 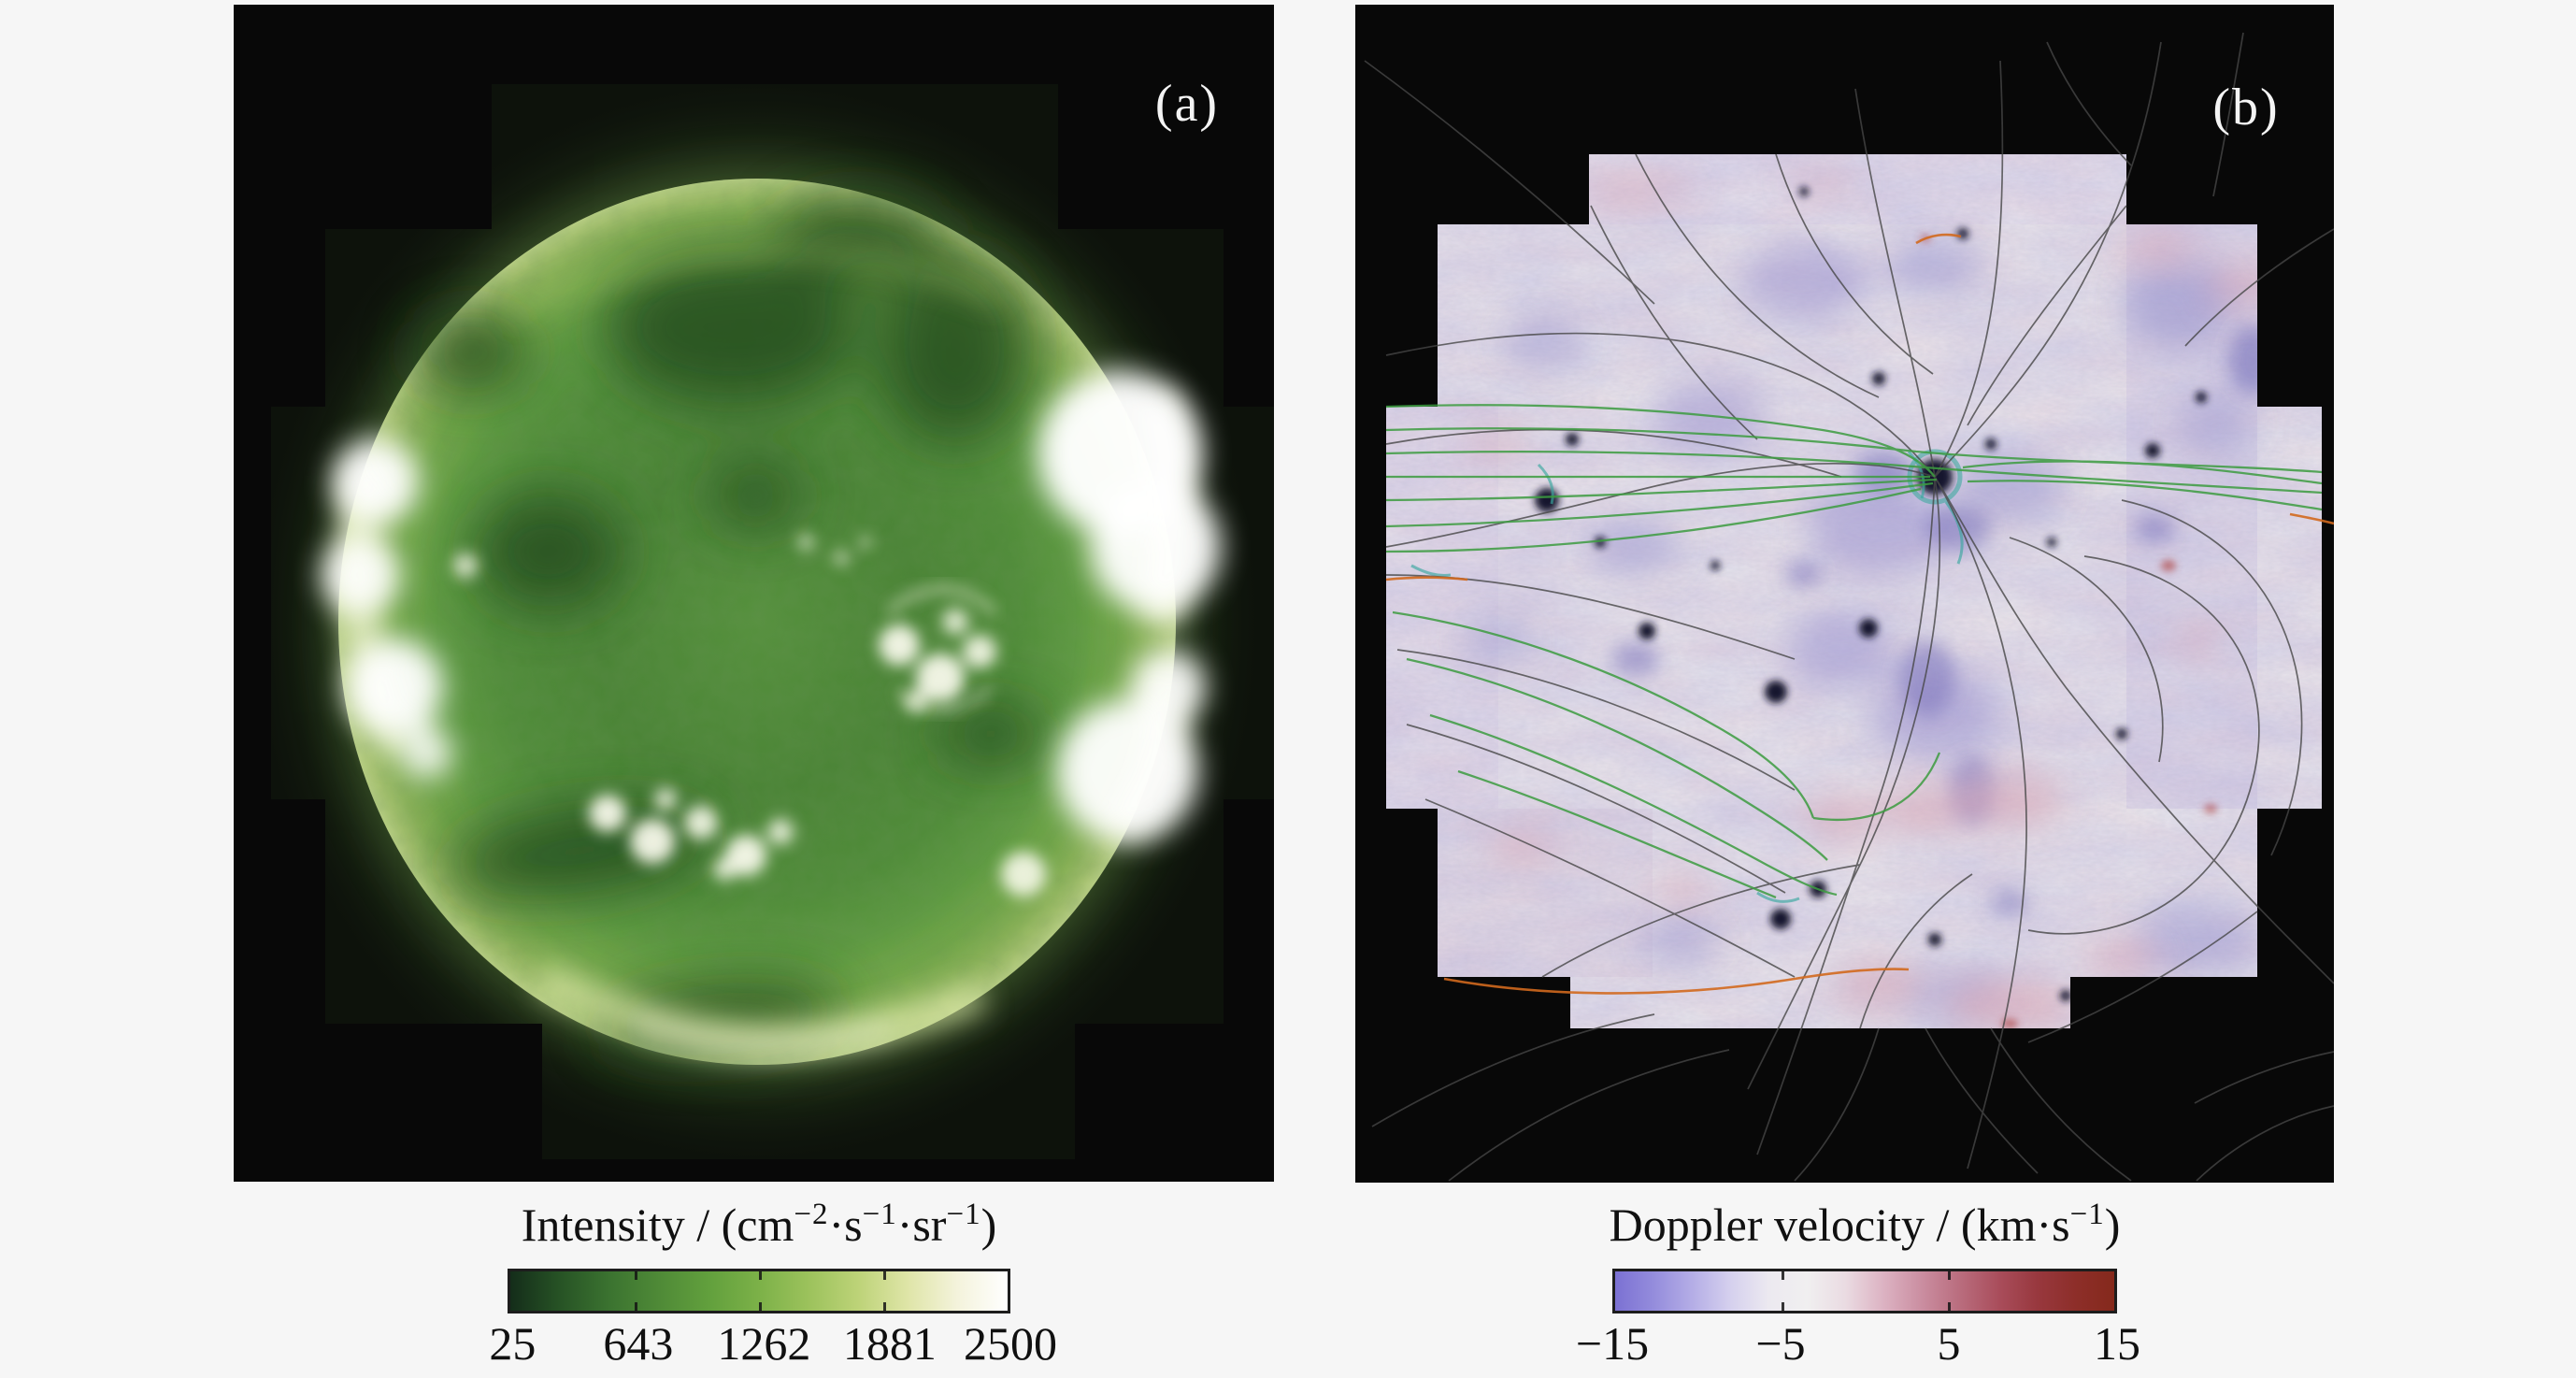 What do you see at coordinates (845, 1225) in the screenshot?
I see `intensity-title-text-2: ·s` at bounding box center [845, 1225].